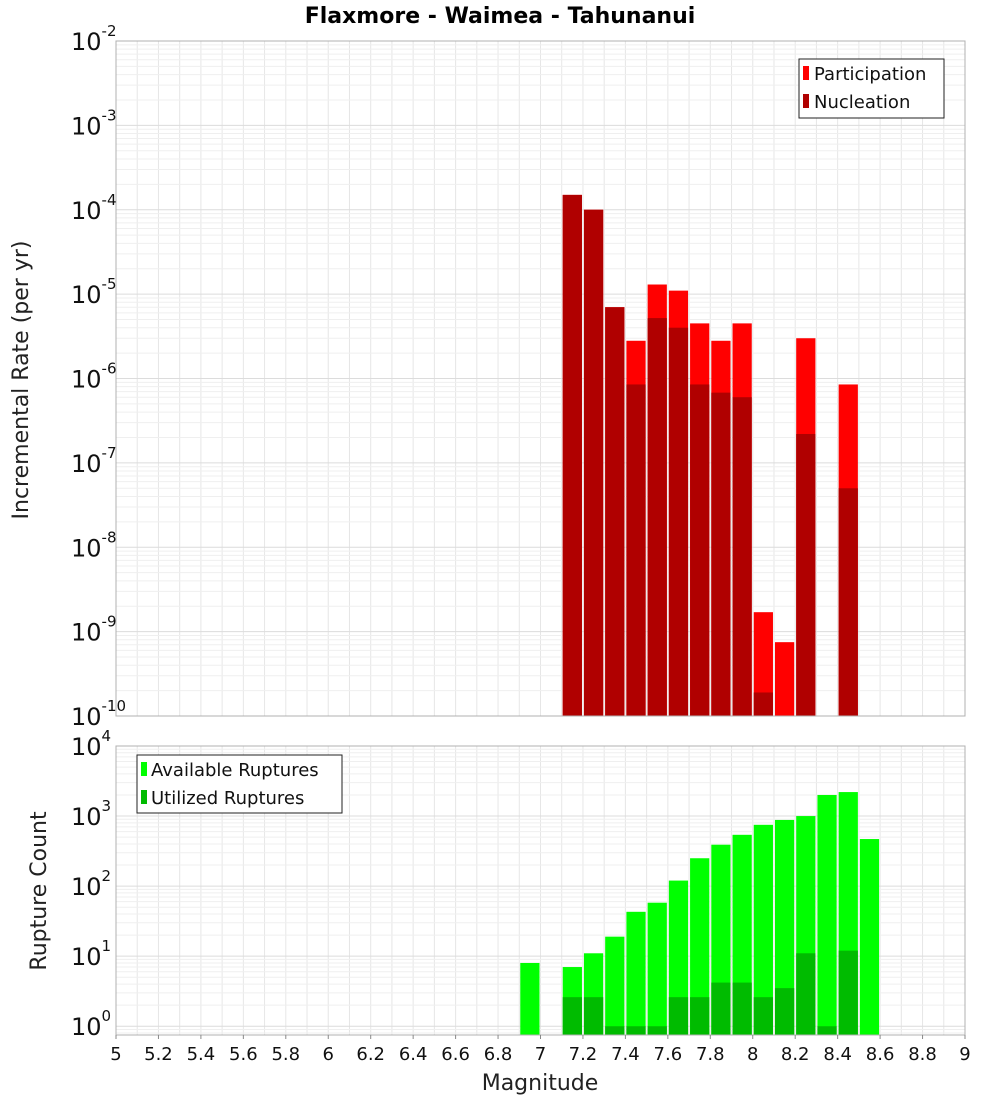 The height and width of the screenshot is (1100, 1000). What do you see at coordinates (583, 1054) in the screenshot?
I see `x-tick-label: 7.2` at bounding box center [583, 1054].